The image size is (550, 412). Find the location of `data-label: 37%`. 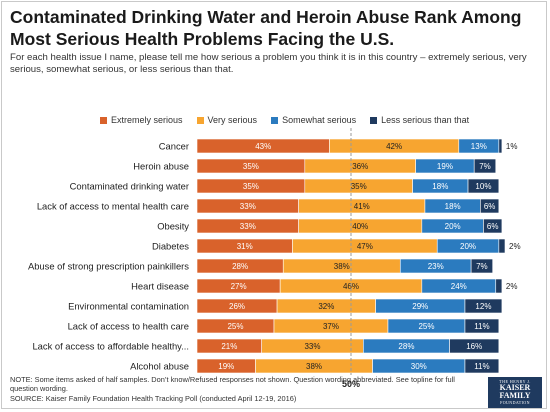

data-label: 37% is located at coordinates (331, 326).